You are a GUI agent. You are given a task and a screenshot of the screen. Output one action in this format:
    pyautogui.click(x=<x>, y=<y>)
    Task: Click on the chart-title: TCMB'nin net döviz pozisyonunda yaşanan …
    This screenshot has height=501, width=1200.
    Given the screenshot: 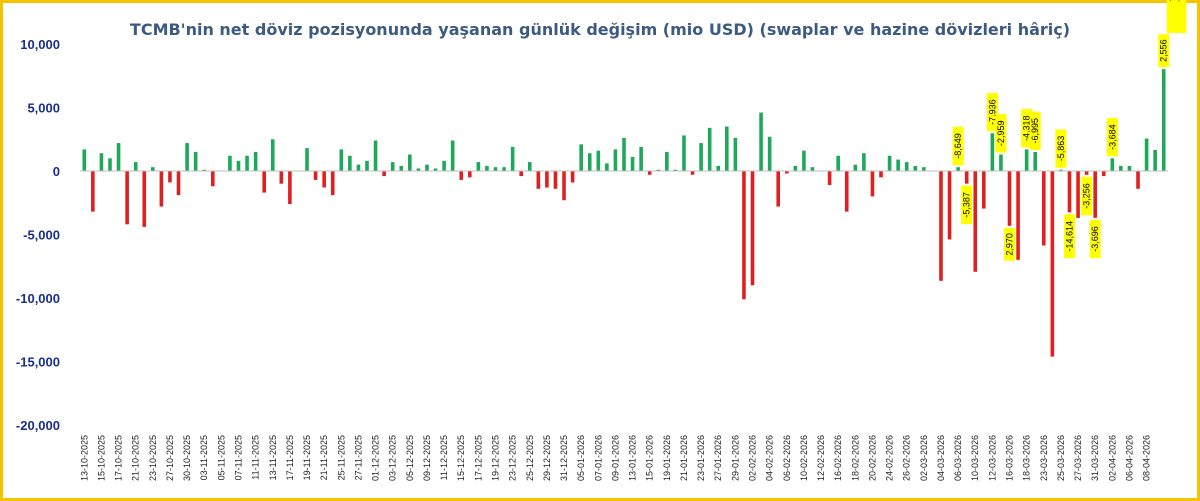 What is the action you would take?
    pyautogui.click(x=600, y=29)
    